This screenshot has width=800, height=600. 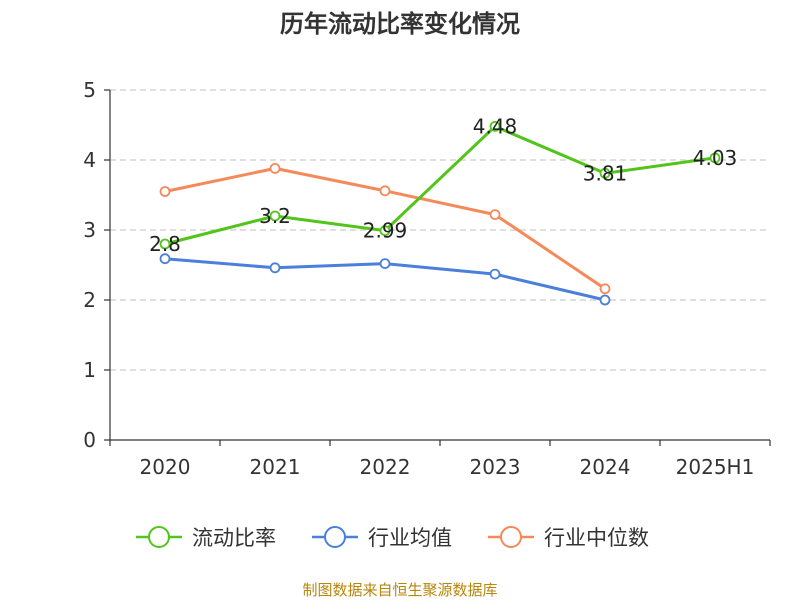 I want to click on series-line, so click(x=440, y=185).